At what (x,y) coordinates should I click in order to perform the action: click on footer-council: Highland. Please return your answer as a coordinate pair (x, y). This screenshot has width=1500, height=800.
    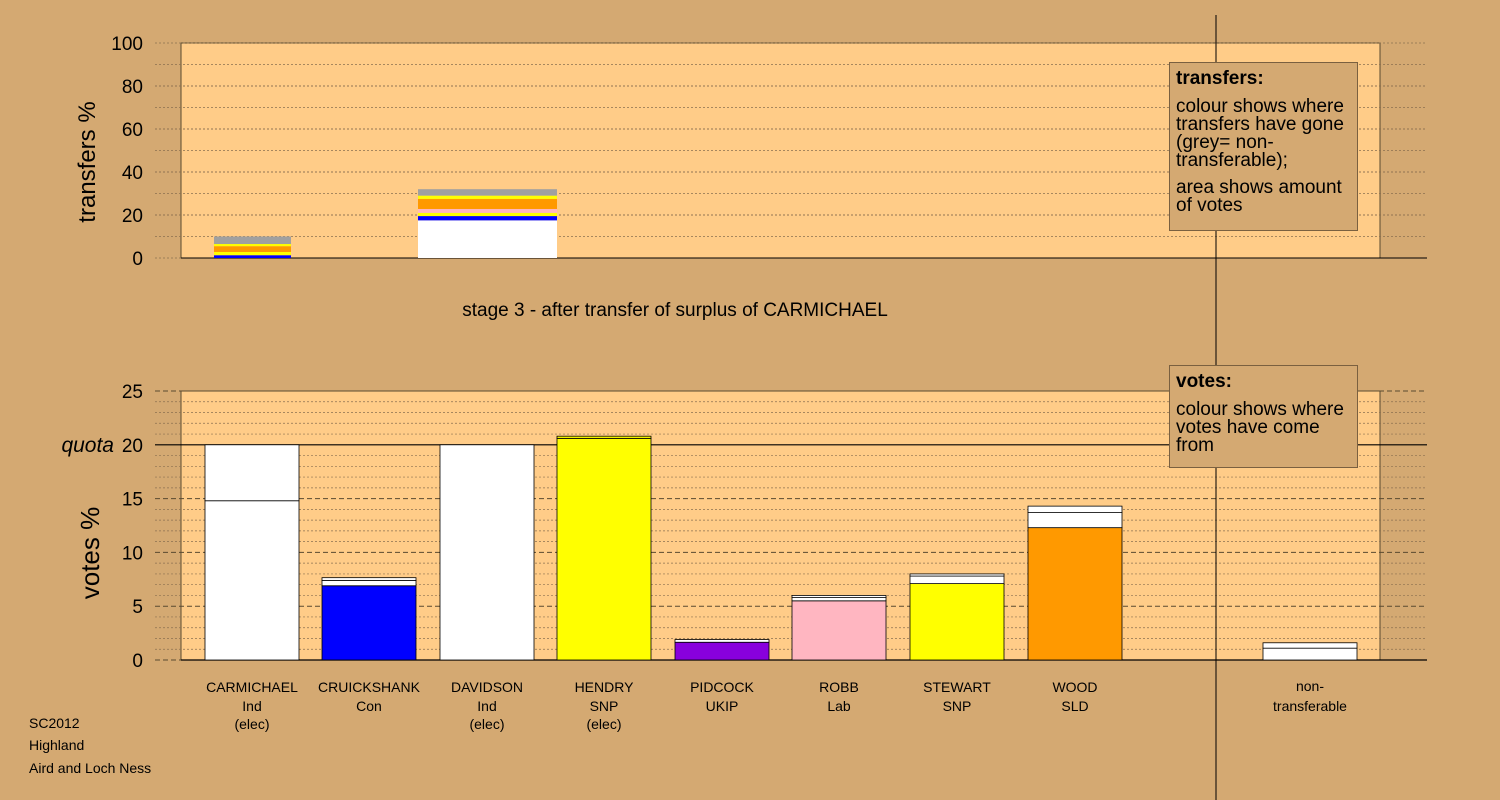
    Looking at the image, I should click on (57, 745).